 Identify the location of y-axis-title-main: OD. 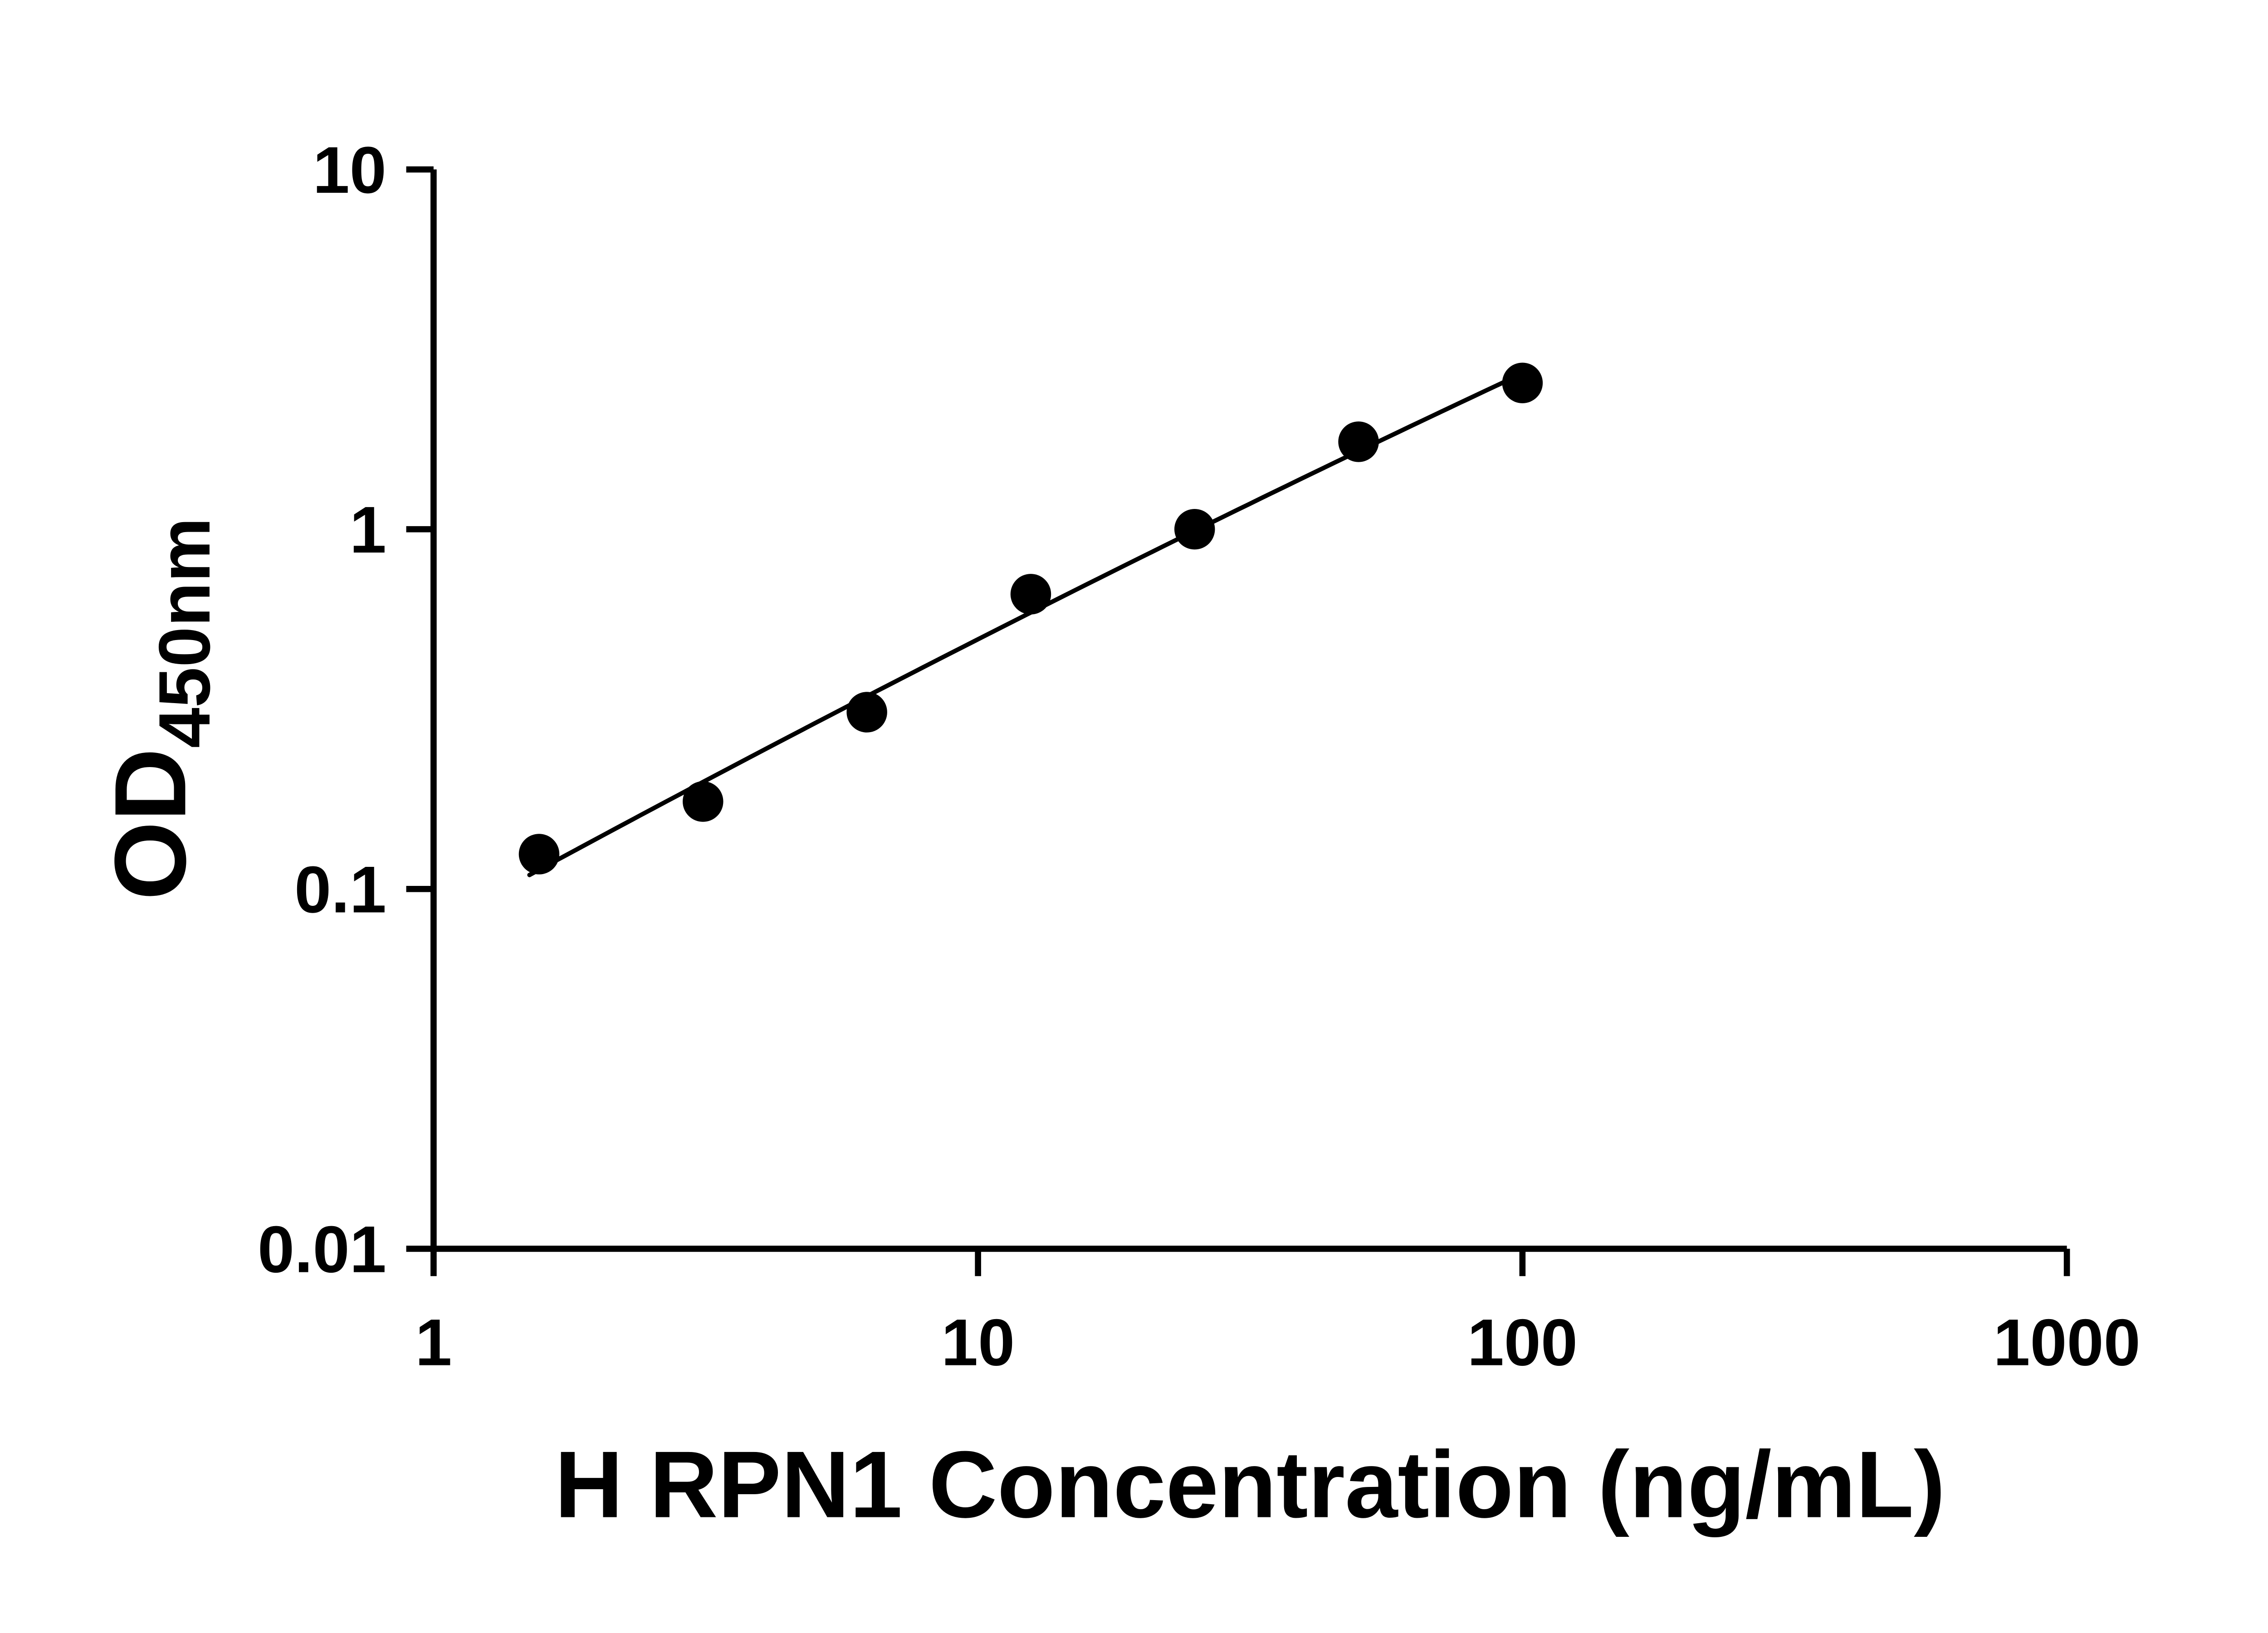
(150, 824).